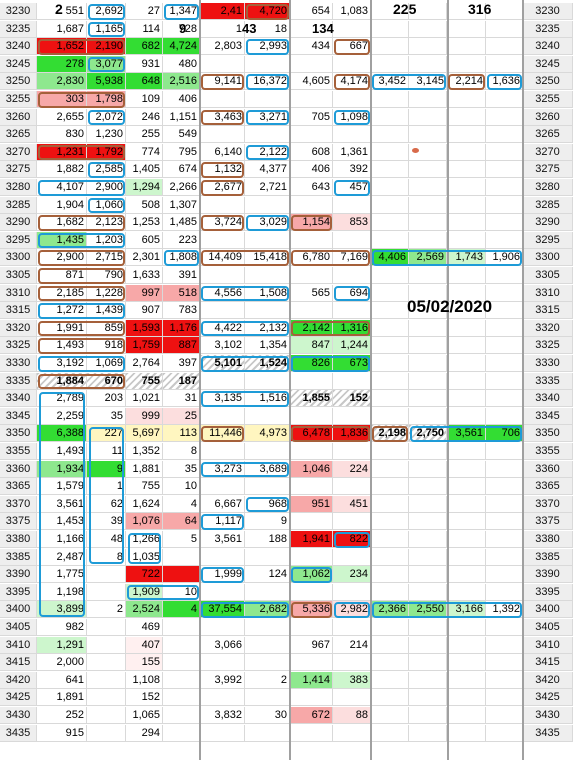  Describe the element at coordinates (106, 47) in the screenshot. I see `data-cell: 2,190` at that location.